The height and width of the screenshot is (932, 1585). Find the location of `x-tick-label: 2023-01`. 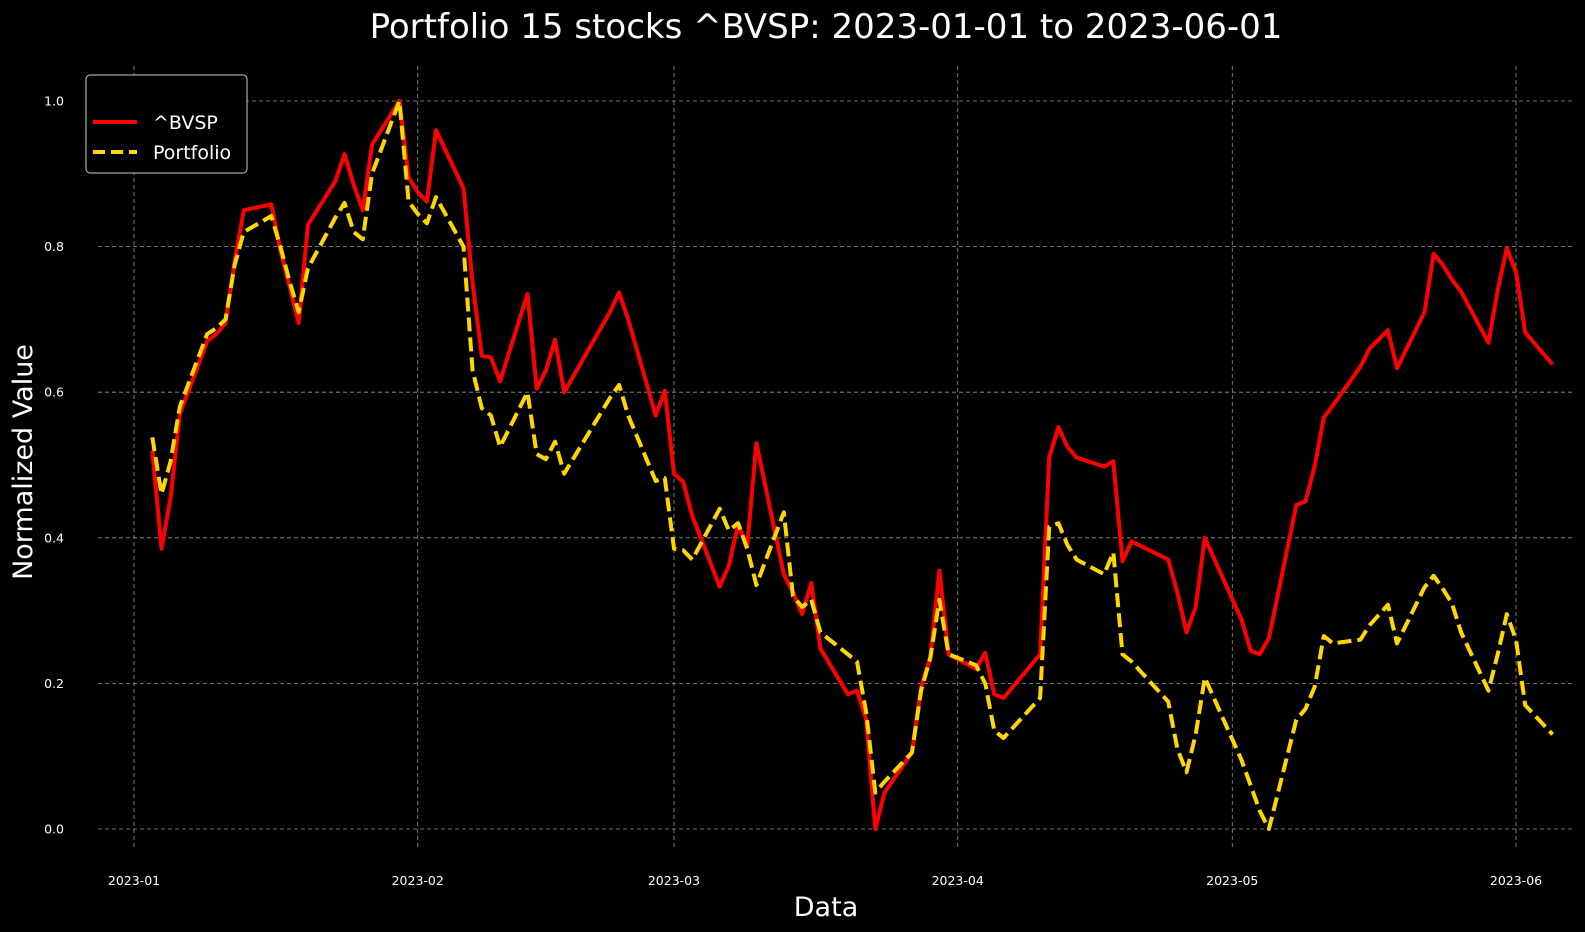

x-tick-label: 2023-01 is located at coordinates (134, 880).